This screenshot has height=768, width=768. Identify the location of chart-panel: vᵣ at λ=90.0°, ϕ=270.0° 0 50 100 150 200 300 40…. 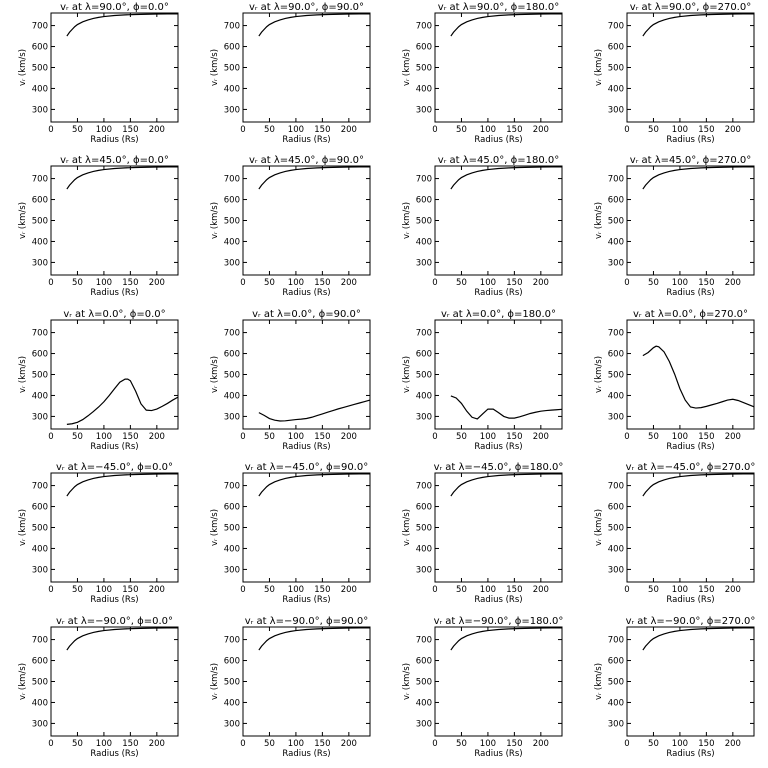
(674, 73).